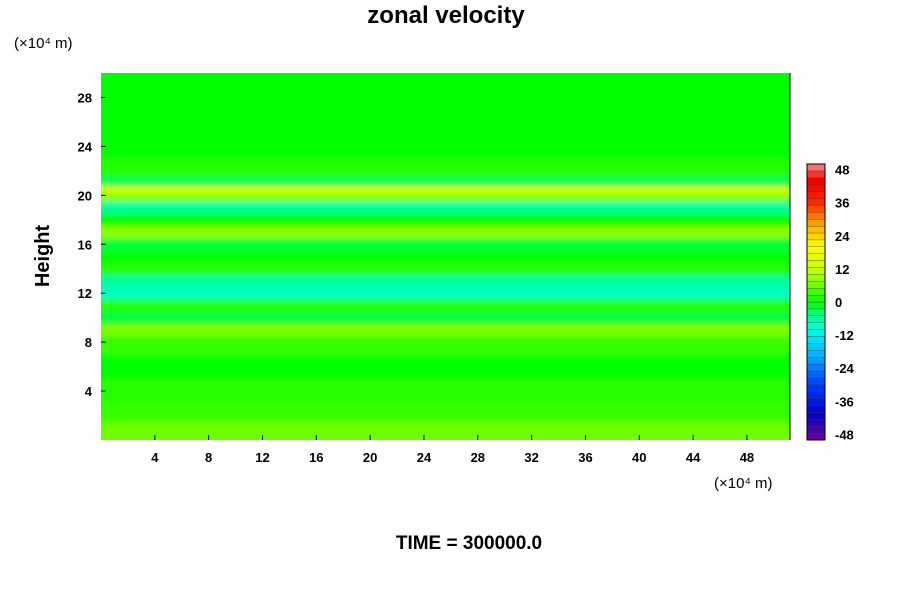 The image size is (900, 600). What do you see at coordinates (469, 543) in the screenshot?
I see `time-label: TIME = 300000.0` at bounding box center [469, 543].